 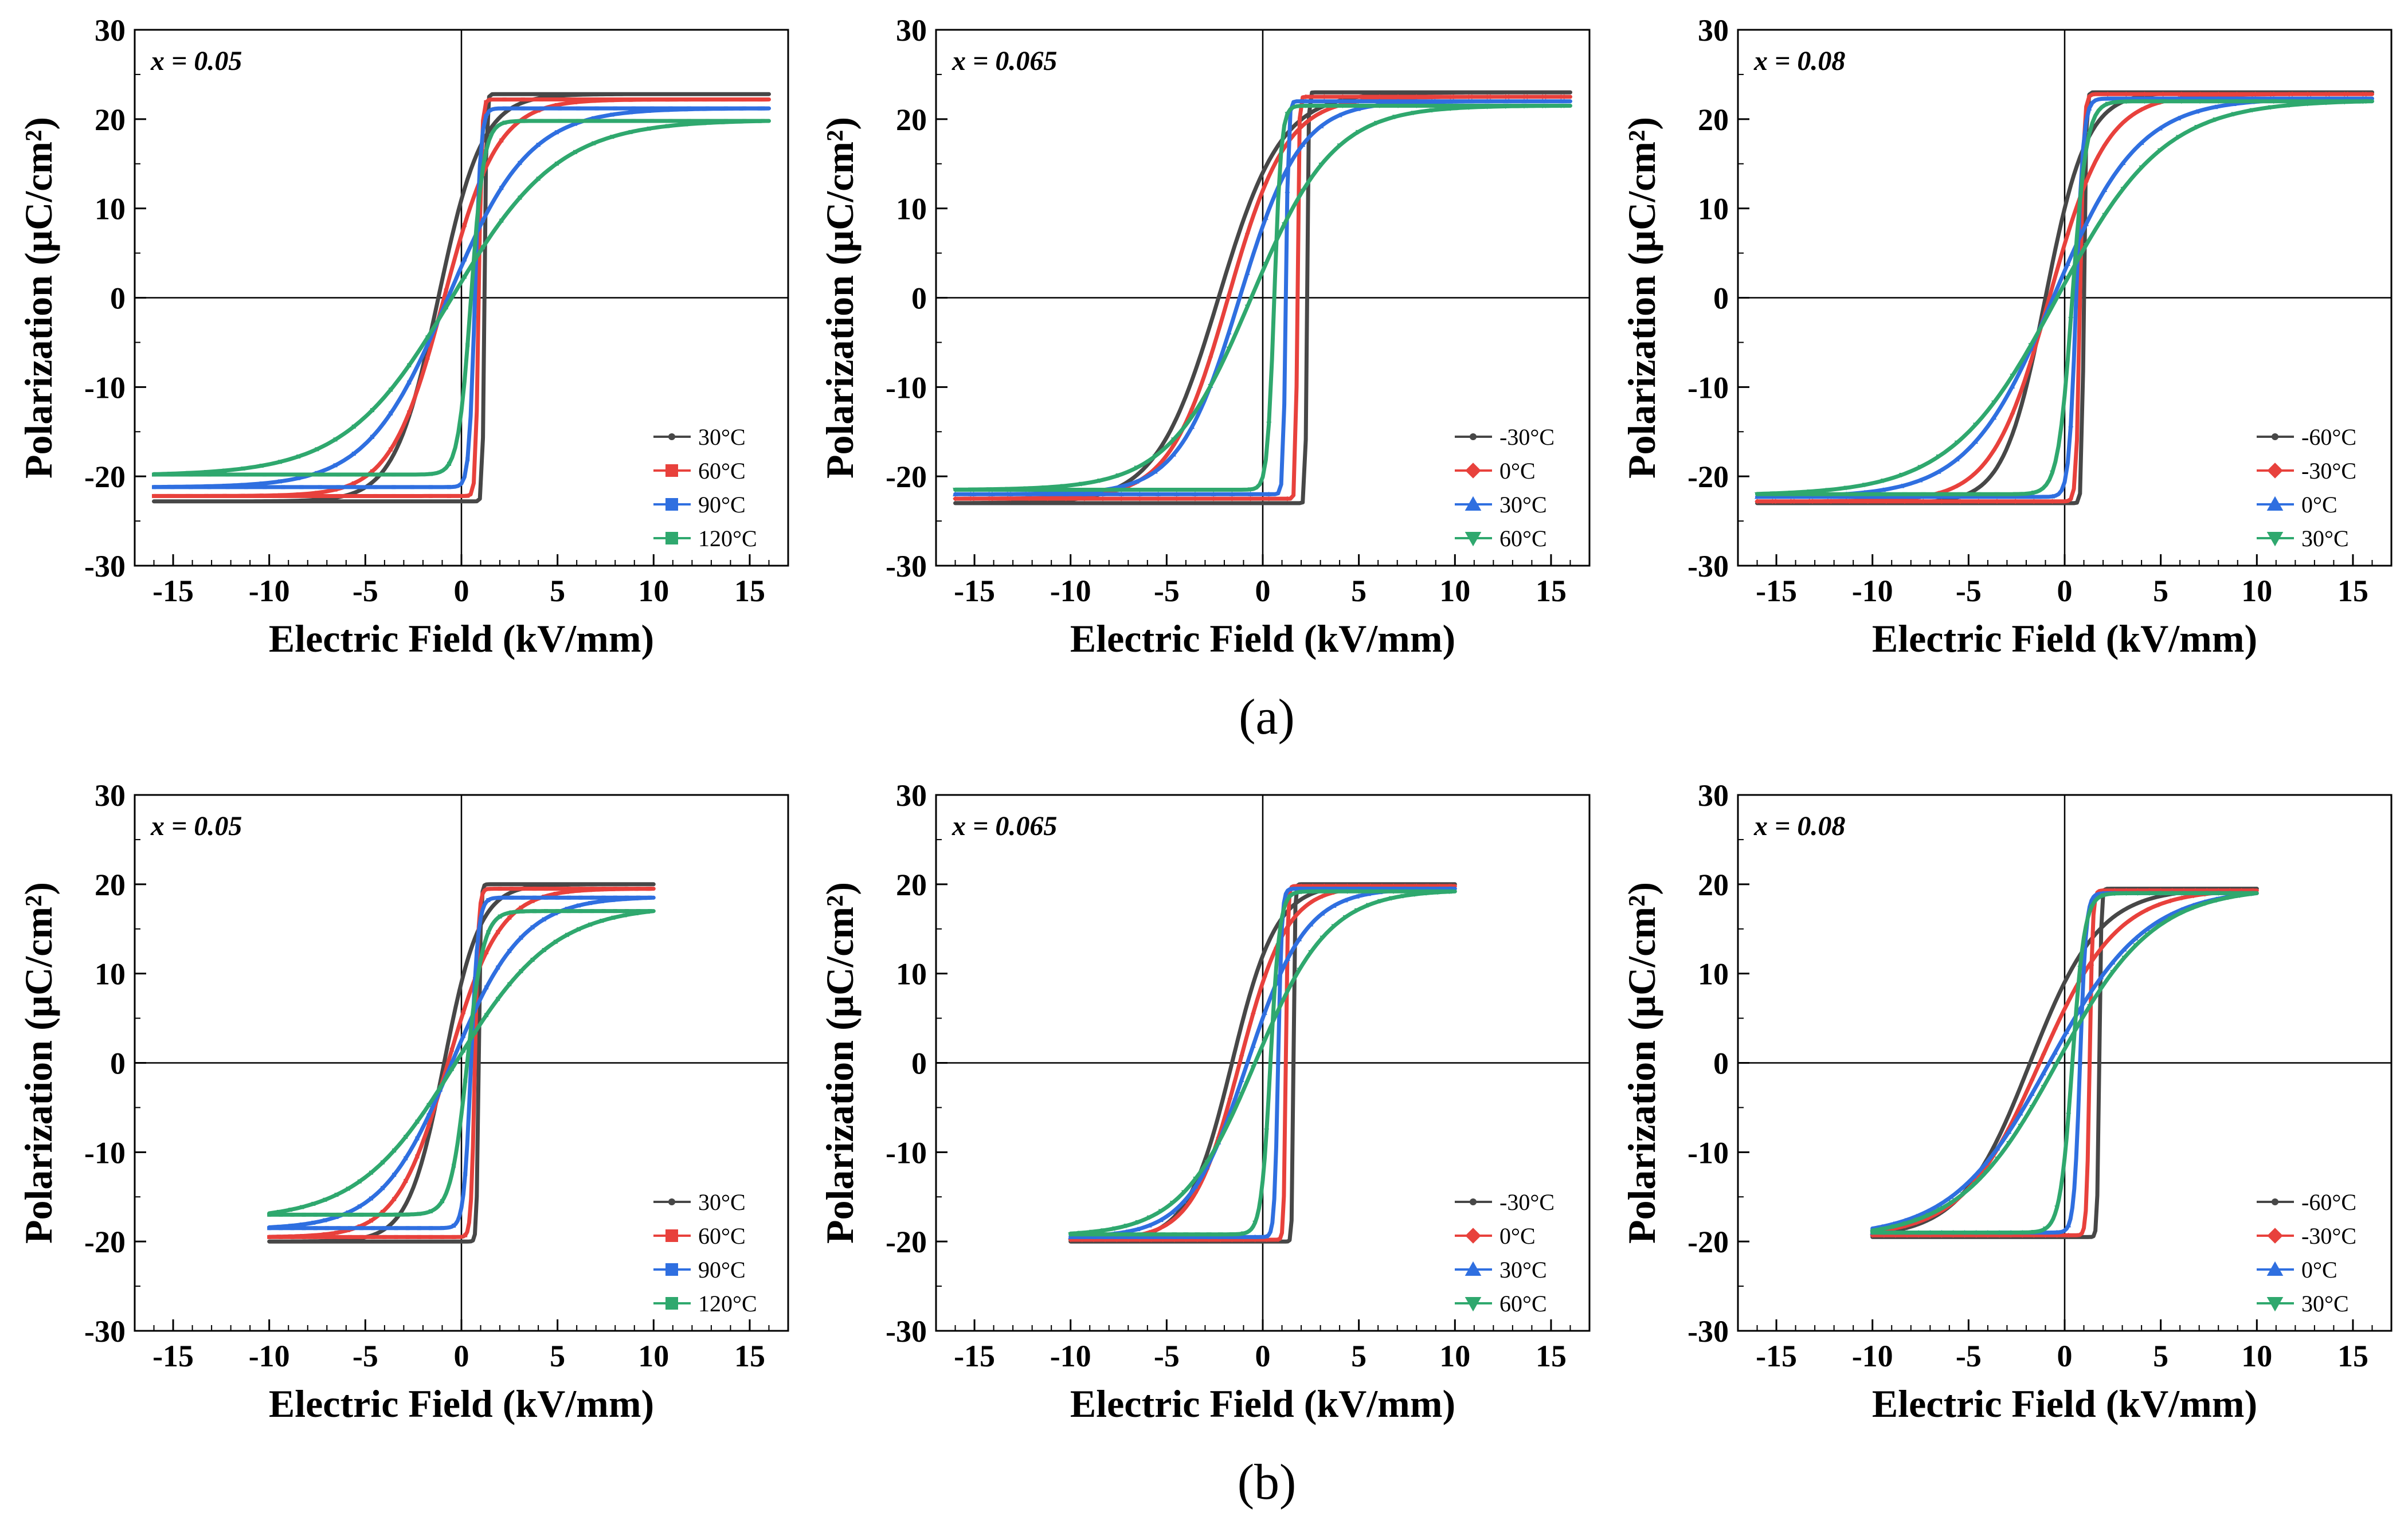 What do you see at coordinates (1776, 591) in the screenshot?
I see `x-tick-label: -15` at bounding box center [1776, 591].